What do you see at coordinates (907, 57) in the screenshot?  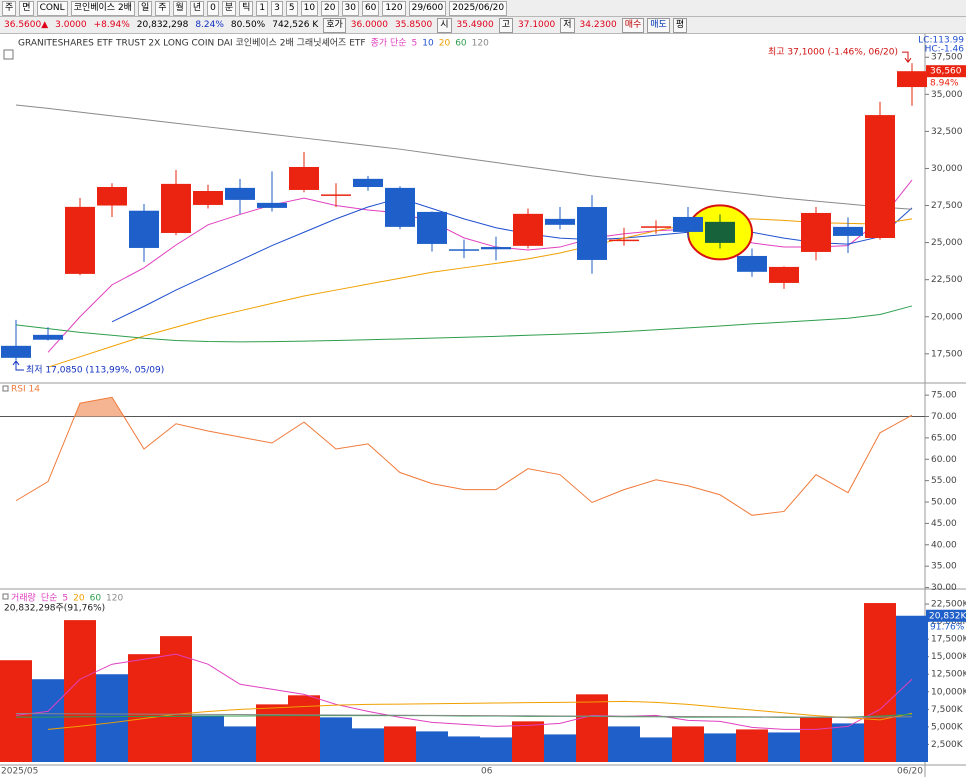 I see `note-arrow` at bounding box center [907, 57].